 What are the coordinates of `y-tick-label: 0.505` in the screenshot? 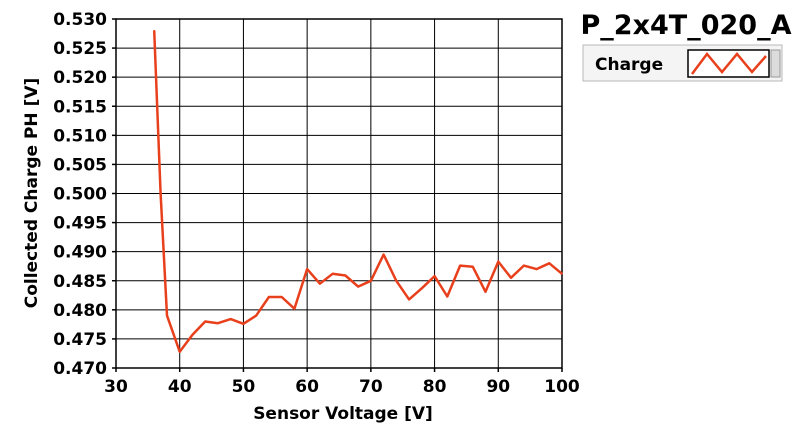 It's located at (80, 165).